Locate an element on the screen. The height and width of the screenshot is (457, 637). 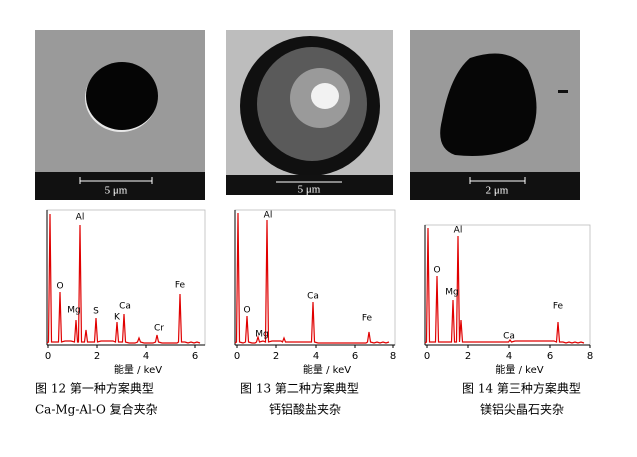
scale-label: 2 μm is located at coordinates (497, 191).